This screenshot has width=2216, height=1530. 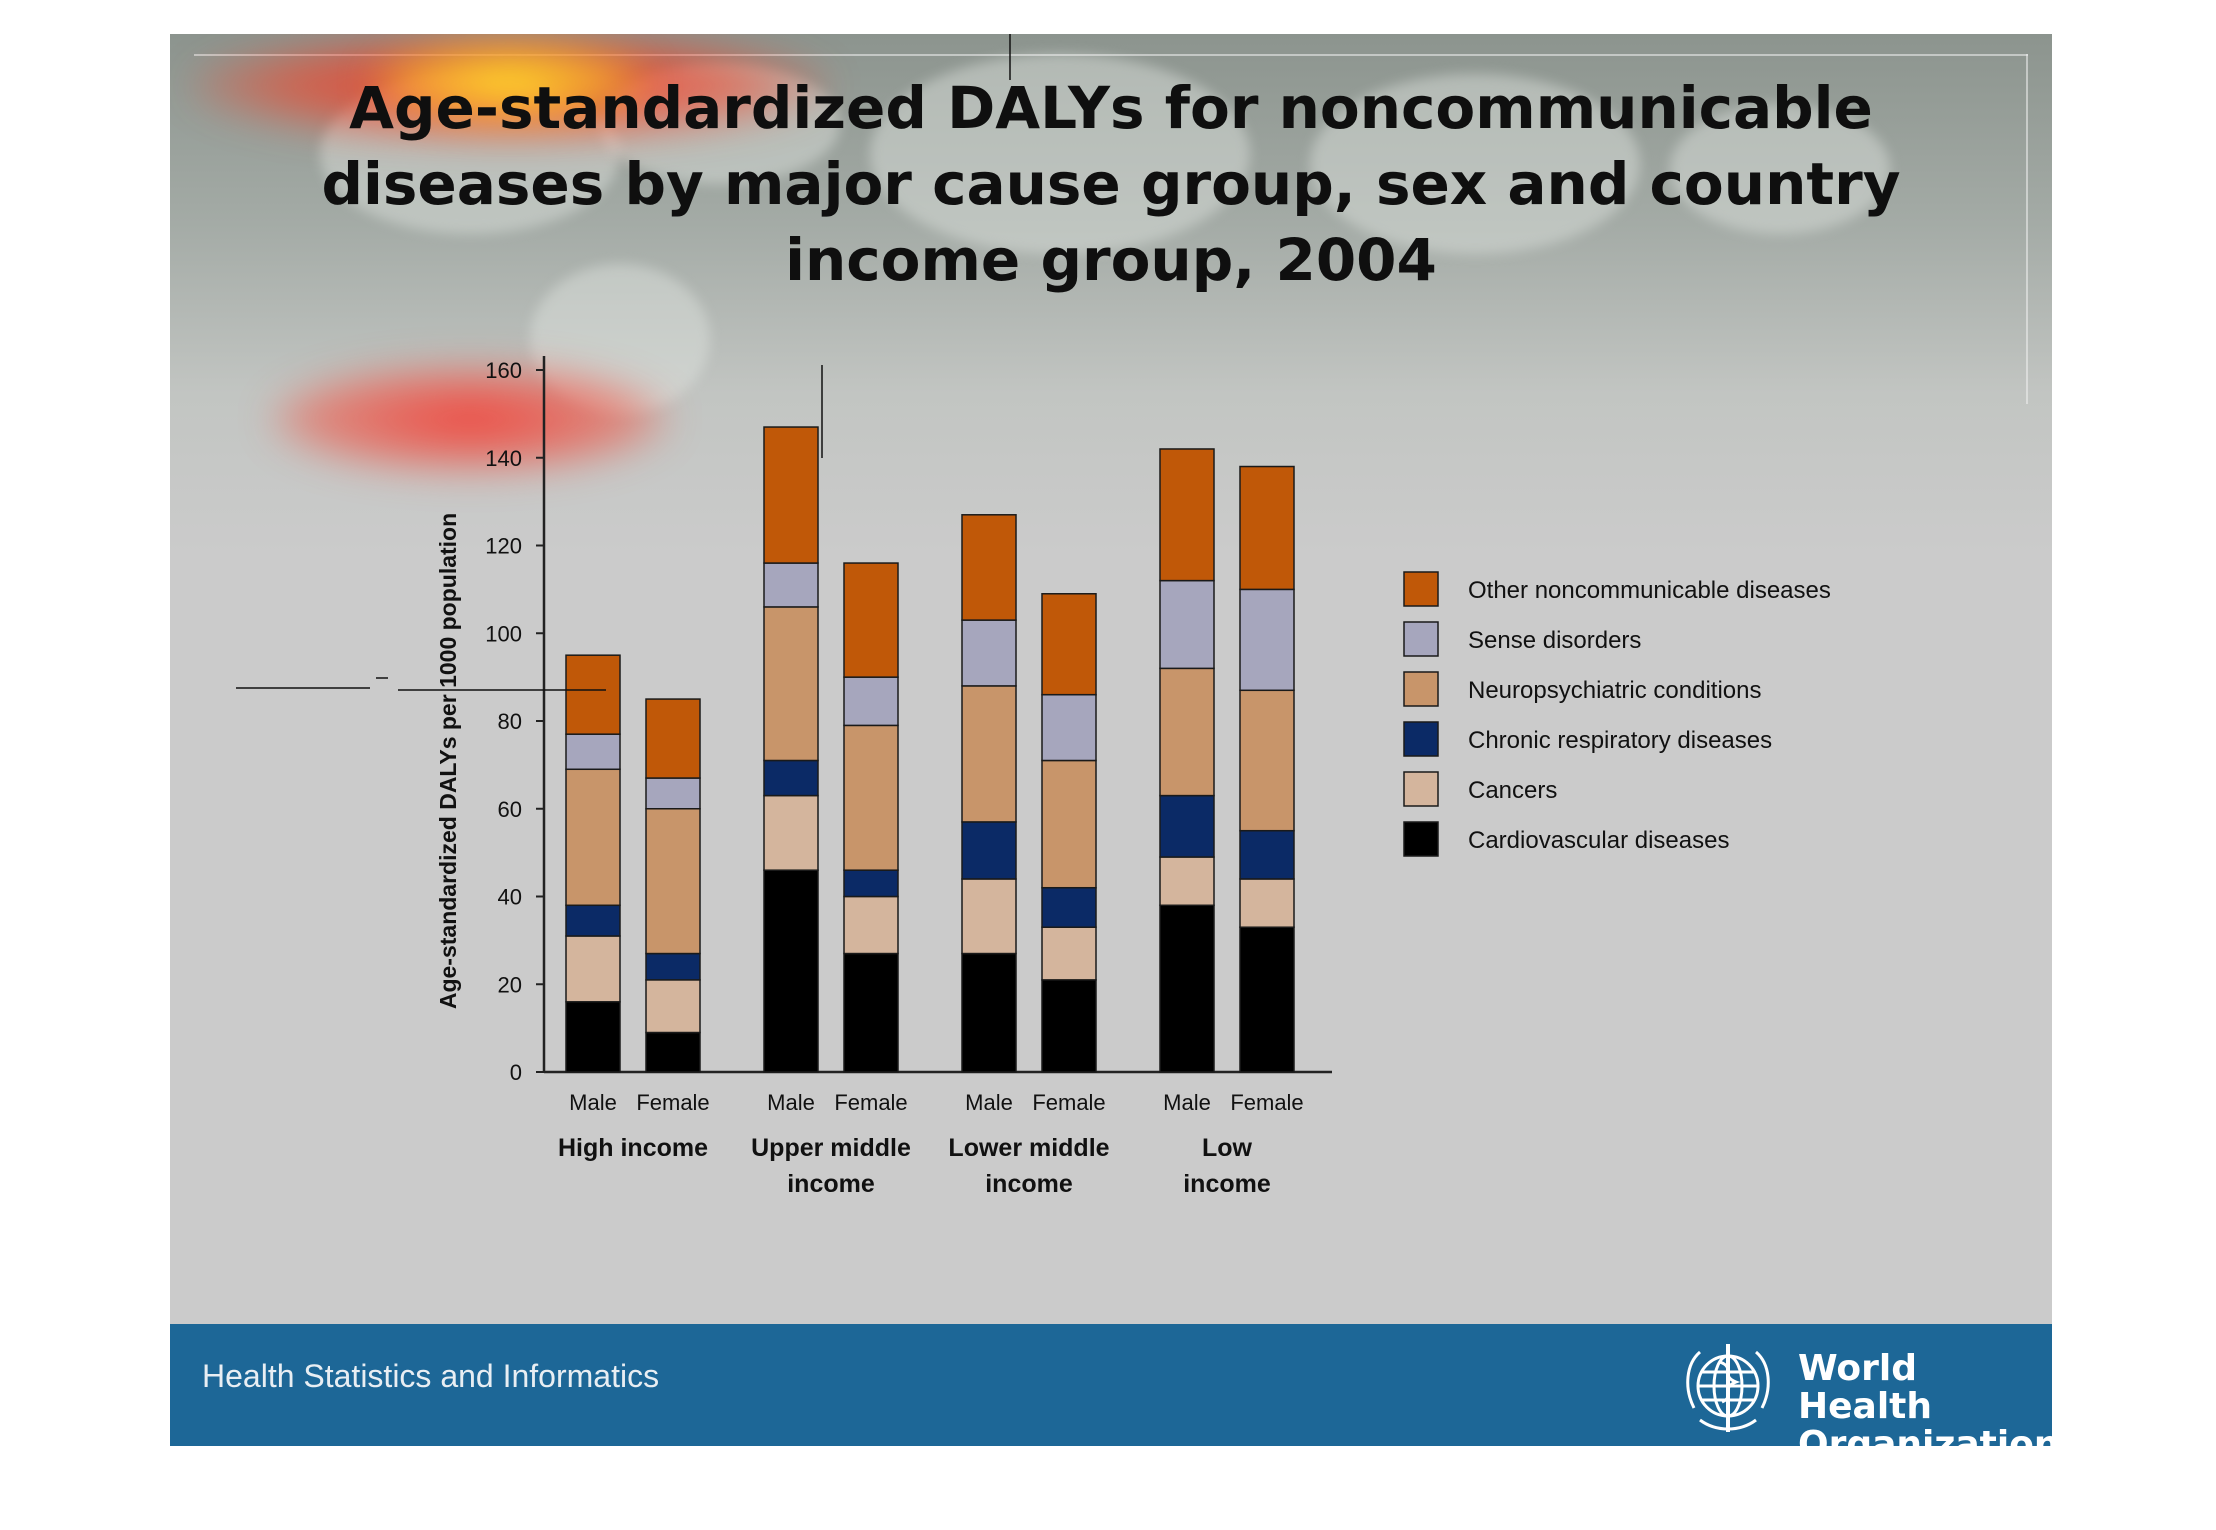 What do you see at coordinates (1620, 740) in the screenshot?
I see `legend-entry: Chronic respiratory diseases` at bounding box center [1620, 740].